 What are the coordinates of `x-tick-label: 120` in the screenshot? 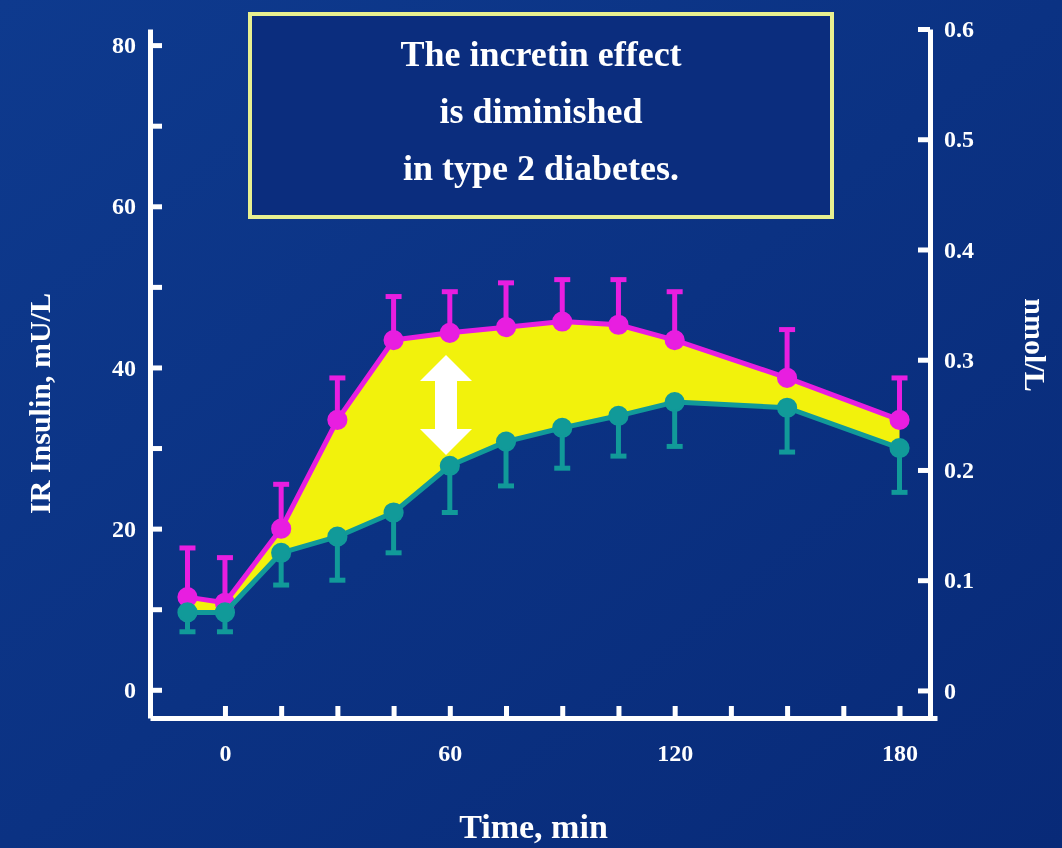 It's located at (675, 753).